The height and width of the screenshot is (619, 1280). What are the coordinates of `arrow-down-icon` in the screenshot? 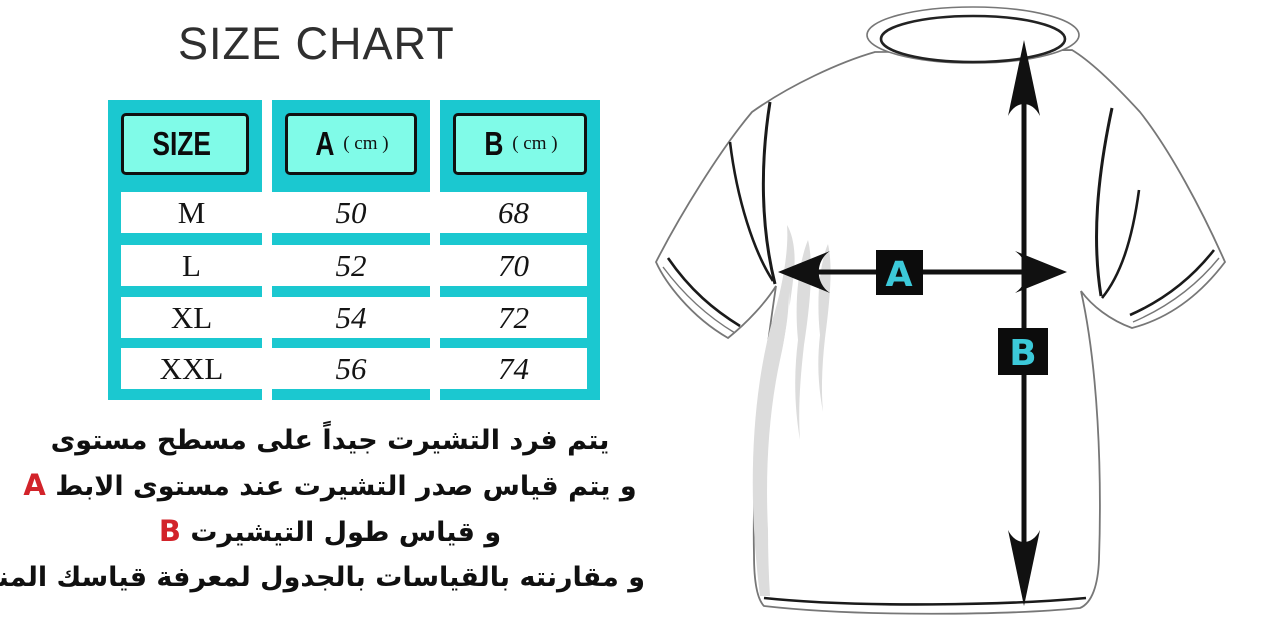 It's located at (1024, 568).